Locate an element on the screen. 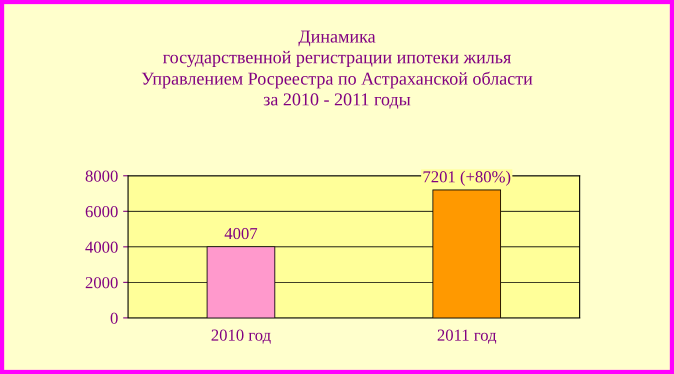 The image size is (674, 374). y-tick-label: 6000 is located at coordinates (102, 212).